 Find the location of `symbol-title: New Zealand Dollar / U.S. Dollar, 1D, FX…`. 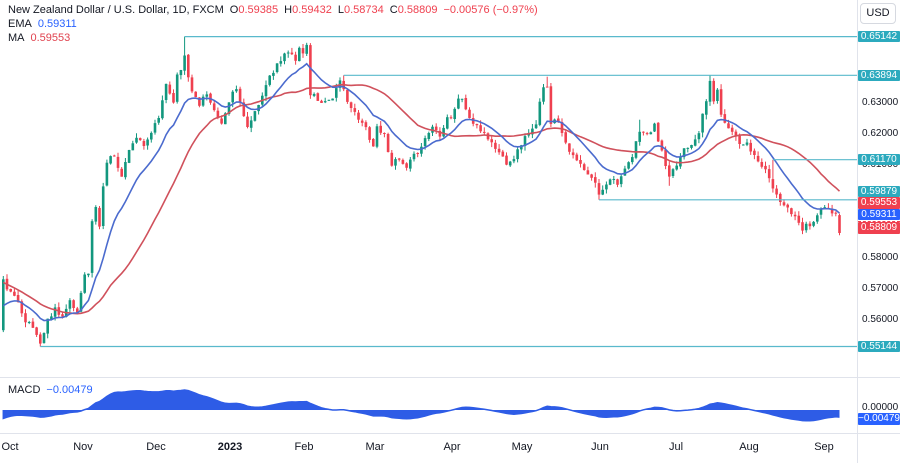

symbol-title: New Zealand Dollar / U.S. Dollar, 1D, FX… is located at coordinates (116, 10).